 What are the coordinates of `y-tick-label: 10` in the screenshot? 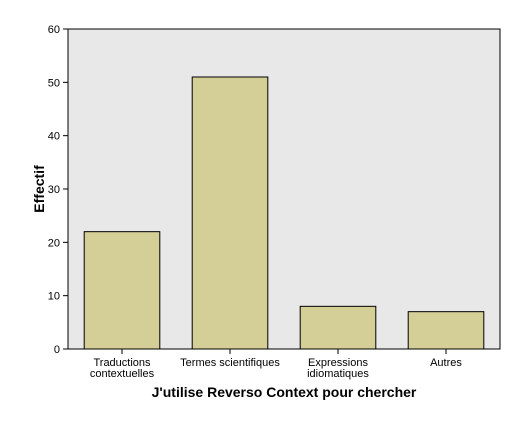 It's located at (54, 297).